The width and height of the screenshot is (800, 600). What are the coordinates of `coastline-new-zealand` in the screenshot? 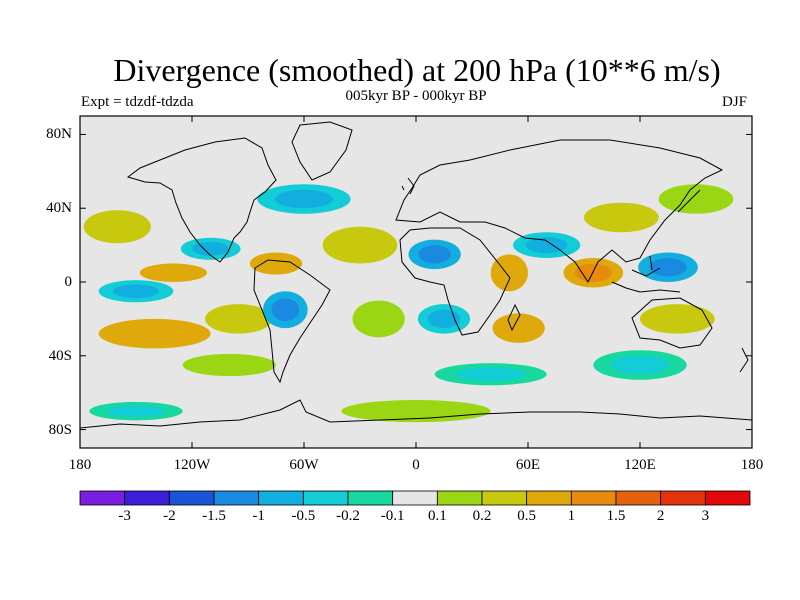 It's located at (744, 360).